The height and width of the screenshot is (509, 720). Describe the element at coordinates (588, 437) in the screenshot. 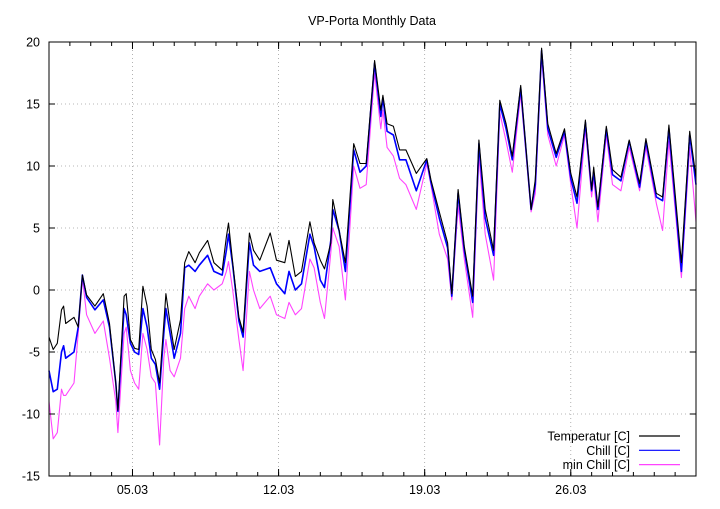

I see `legend-label: Temperatur [C]` at that location.